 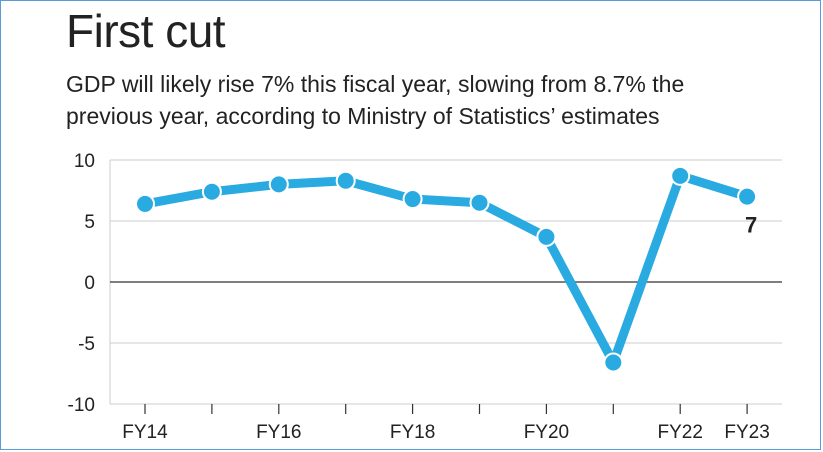 What do you see at coordinates (679, 432) in the screenshot?
I see `x-tick-label: FY22` at bounding box center [679, 432].